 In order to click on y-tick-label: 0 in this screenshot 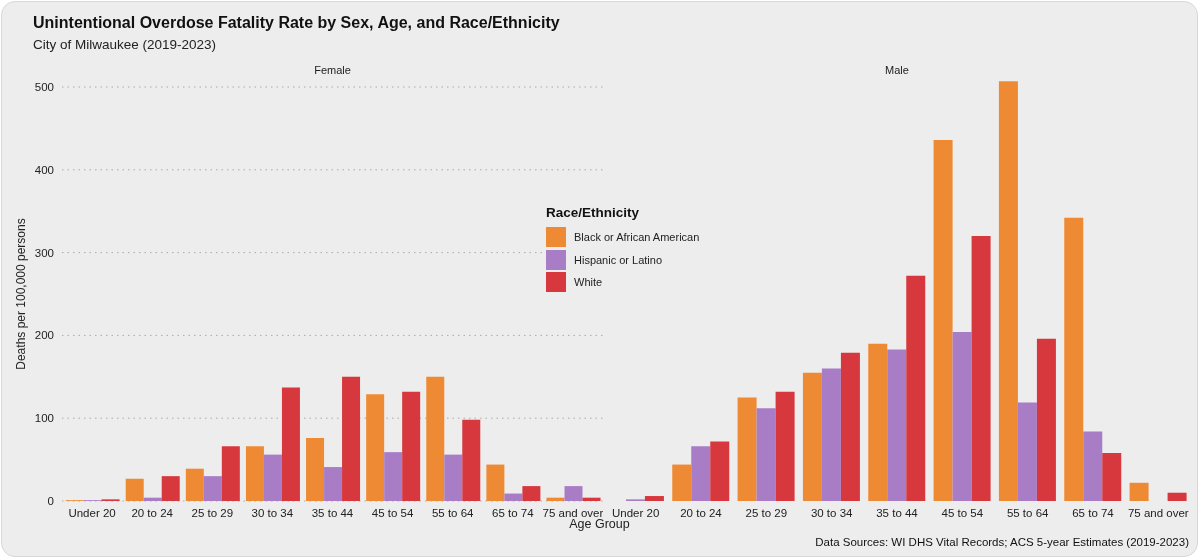, I will do `click(50, 501)`.